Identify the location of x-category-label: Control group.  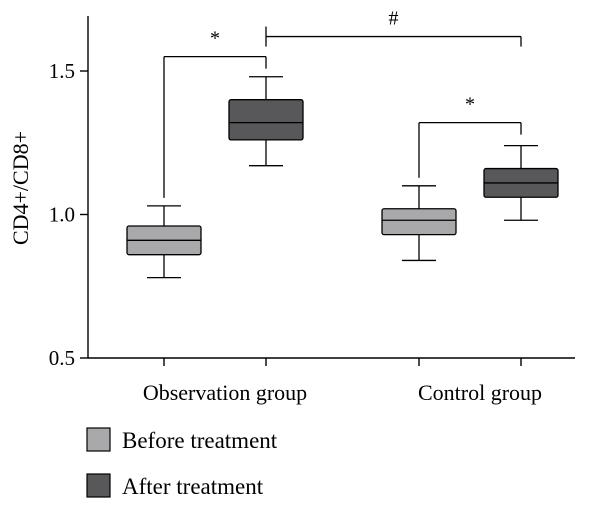
(480, 392).